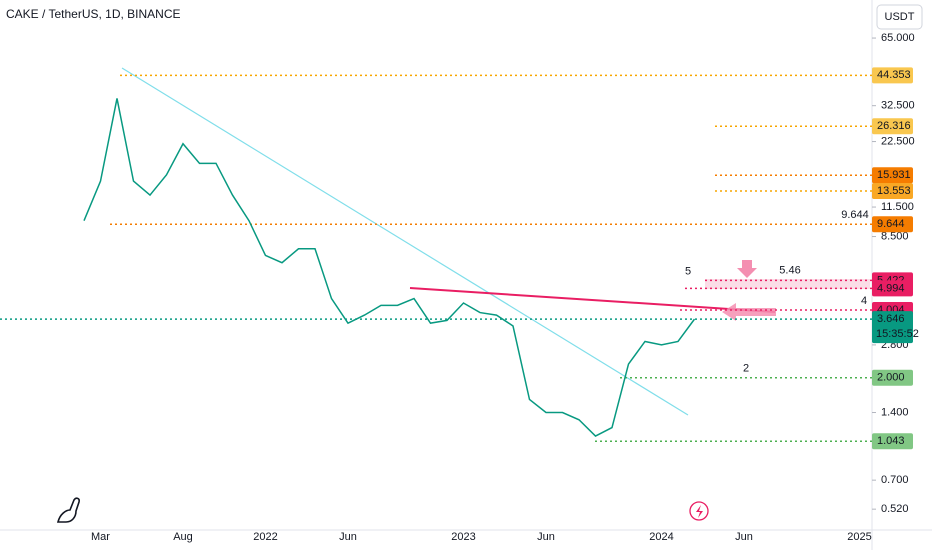 Image resolution: width=932 pixels, height=550 pixels. I want to click on flash-icon, so click(699, 511).